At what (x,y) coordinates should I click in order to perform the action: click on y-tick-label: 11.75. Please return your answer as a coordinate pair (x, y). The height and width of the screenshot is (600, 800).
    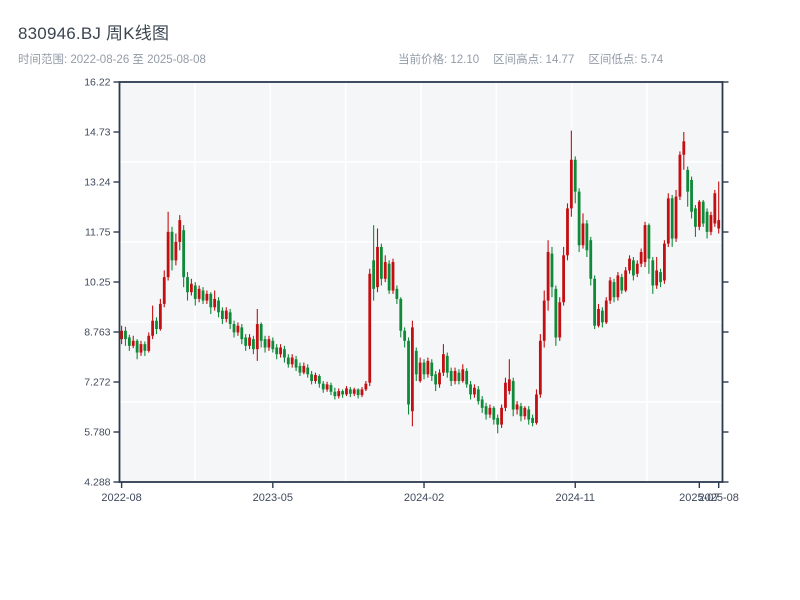
    Looking at the image, I should click on (98, 233).